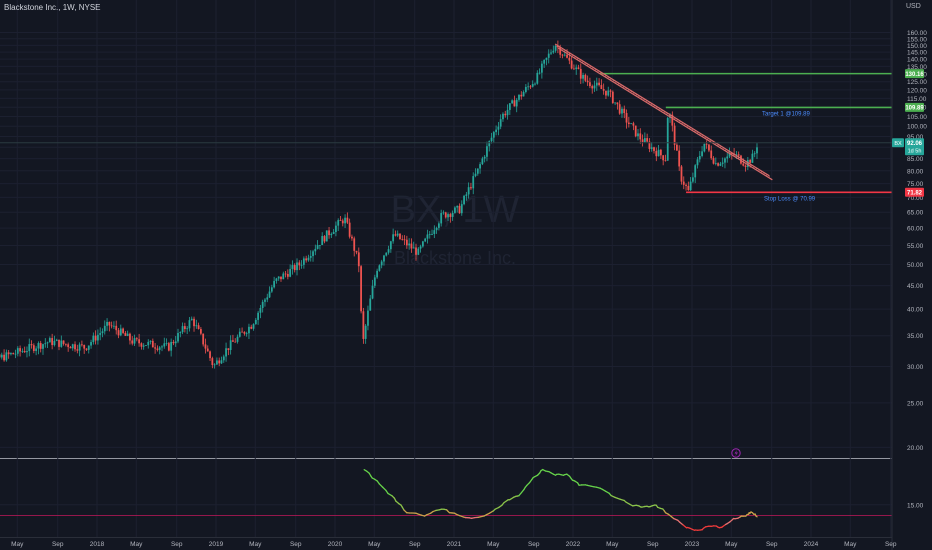  I want to click on symbol-title: Blackstone Inc., 1W, NYSE, so click(52, 7).